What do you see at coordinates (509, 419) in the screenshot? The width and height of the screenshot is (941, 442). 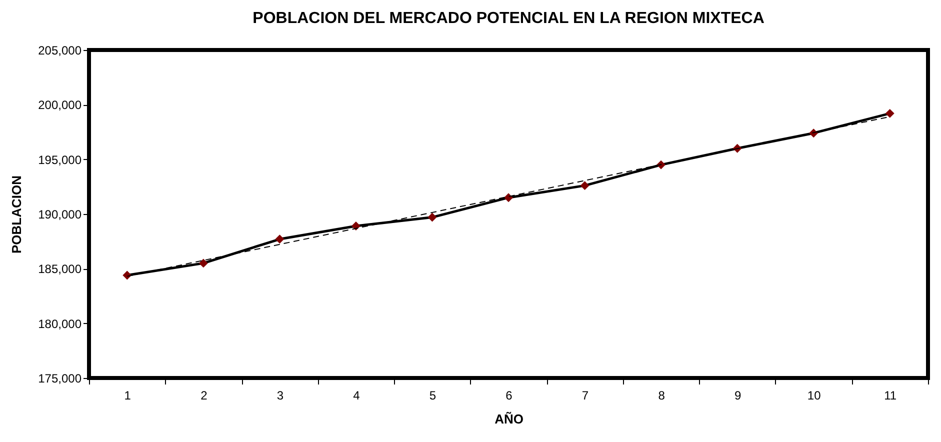 I see `x-axis-title: AÑO` at bounding box center [509, 419].